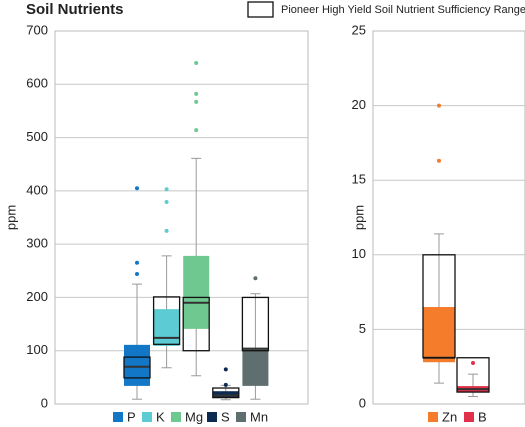 This screenshot has height=427, width=525. Describe the element at coordinates (259, 416) in the screenshot. I see `legend-label: Mn` at that location.